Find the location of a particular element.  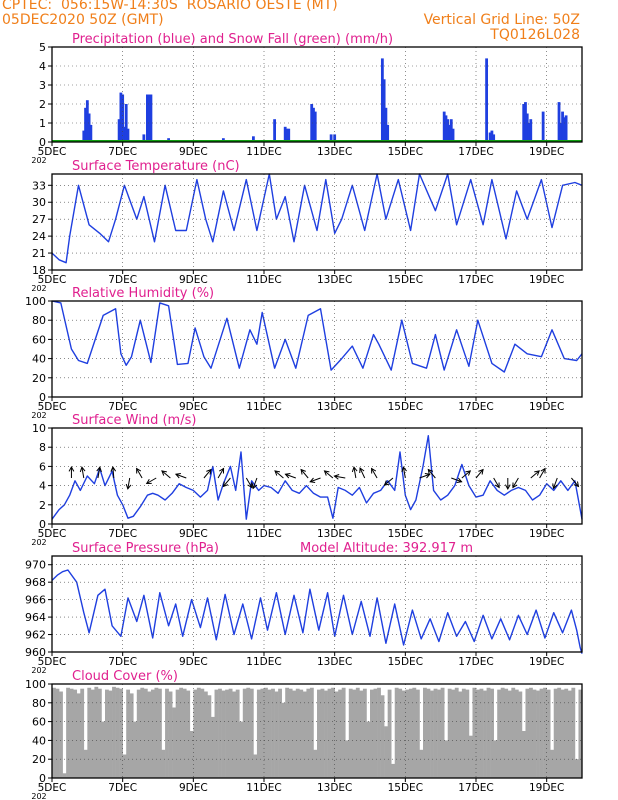

x-tick-label: 13DEC is located at coordinates (334, 534).